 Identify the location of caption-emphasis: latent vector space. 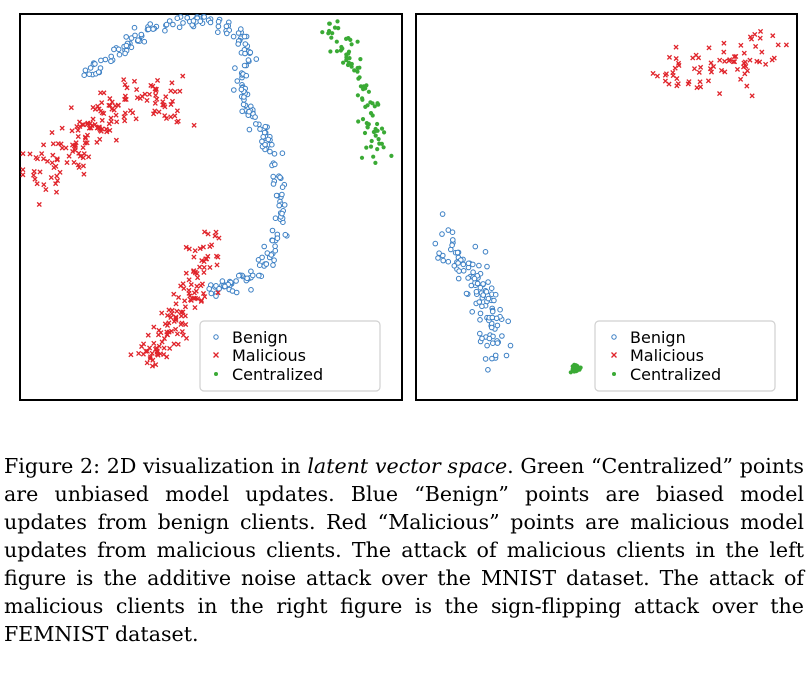
(407, 466).